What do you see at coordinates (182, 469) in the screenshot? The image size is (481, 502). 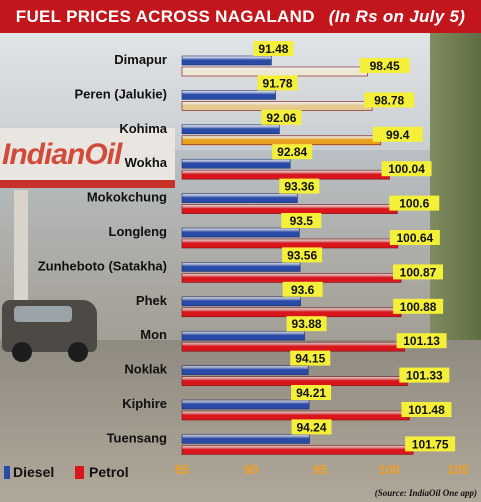 I see `x-tick-label: 85` at bounding box center [182, 469].